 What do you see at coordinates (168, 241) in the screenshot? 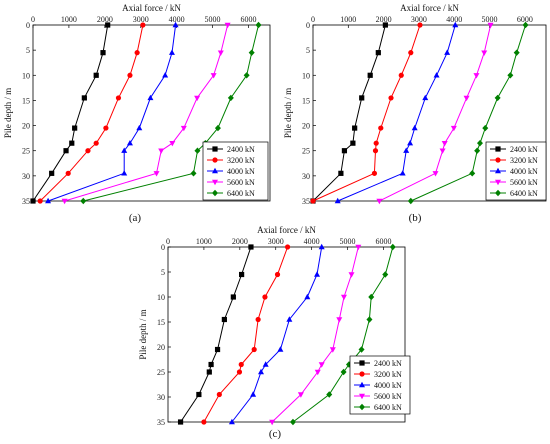
I see `panel-c-xtick-label: 0` at bounding box center [168, 241].